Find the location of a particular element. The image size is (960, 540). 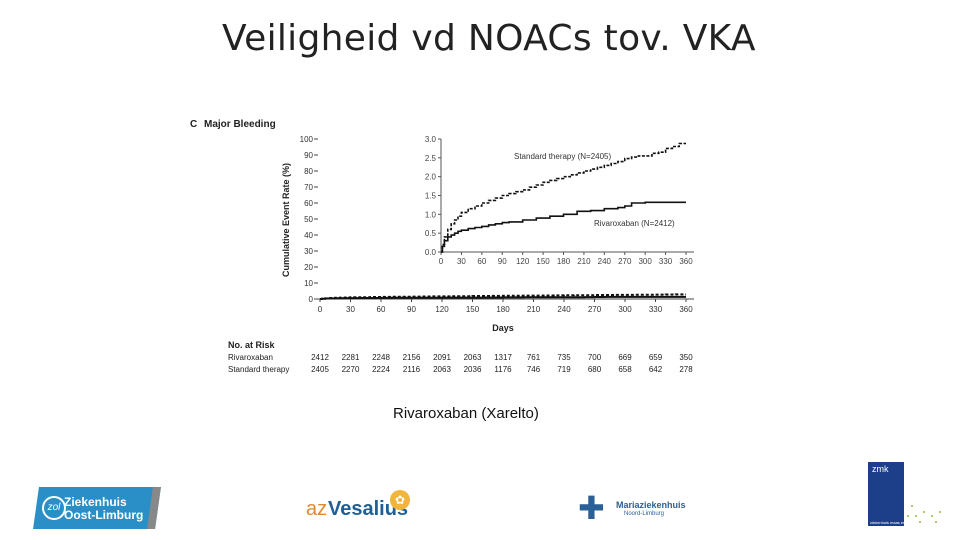

at-risk-row-label-standard: Standard therapy is located at coordinates (258, 369).